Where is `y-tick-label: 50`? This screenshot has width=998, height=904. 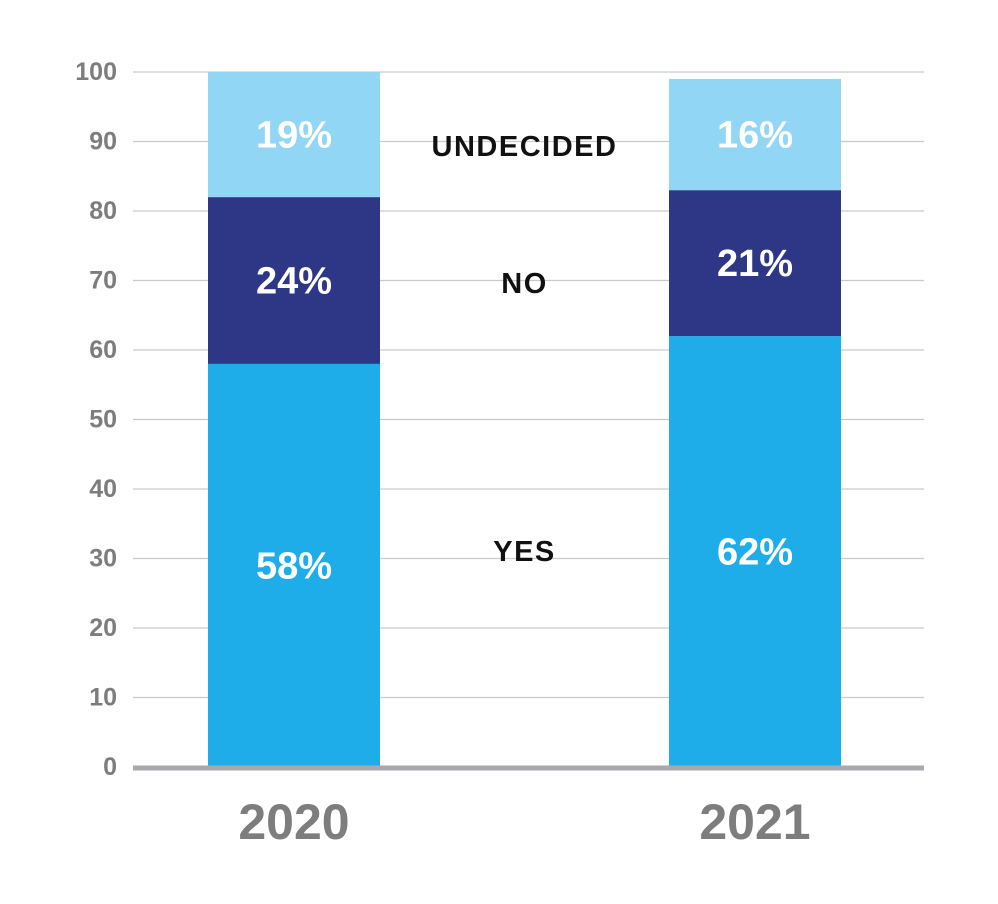
y-tick-label: 50 is located at coordinates (103, 420).